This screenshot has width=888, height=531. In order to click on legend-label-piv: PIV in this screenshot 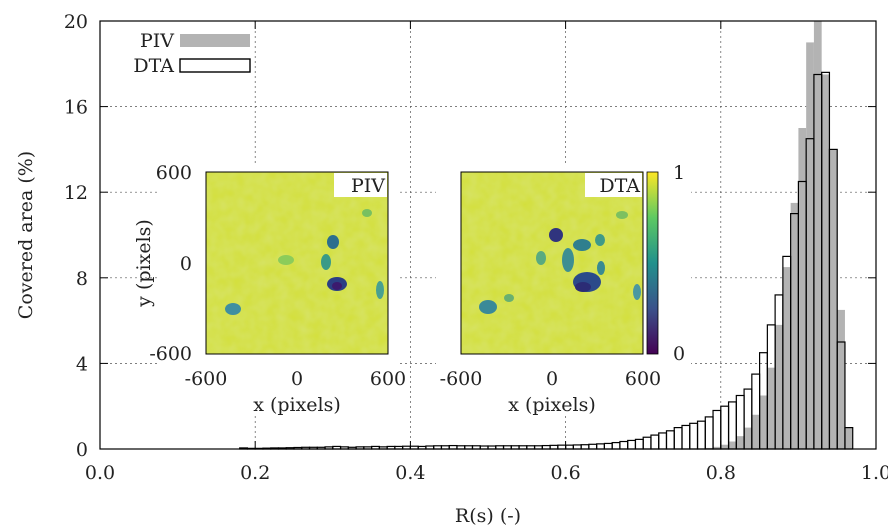, I will do `click(157, 41)`.